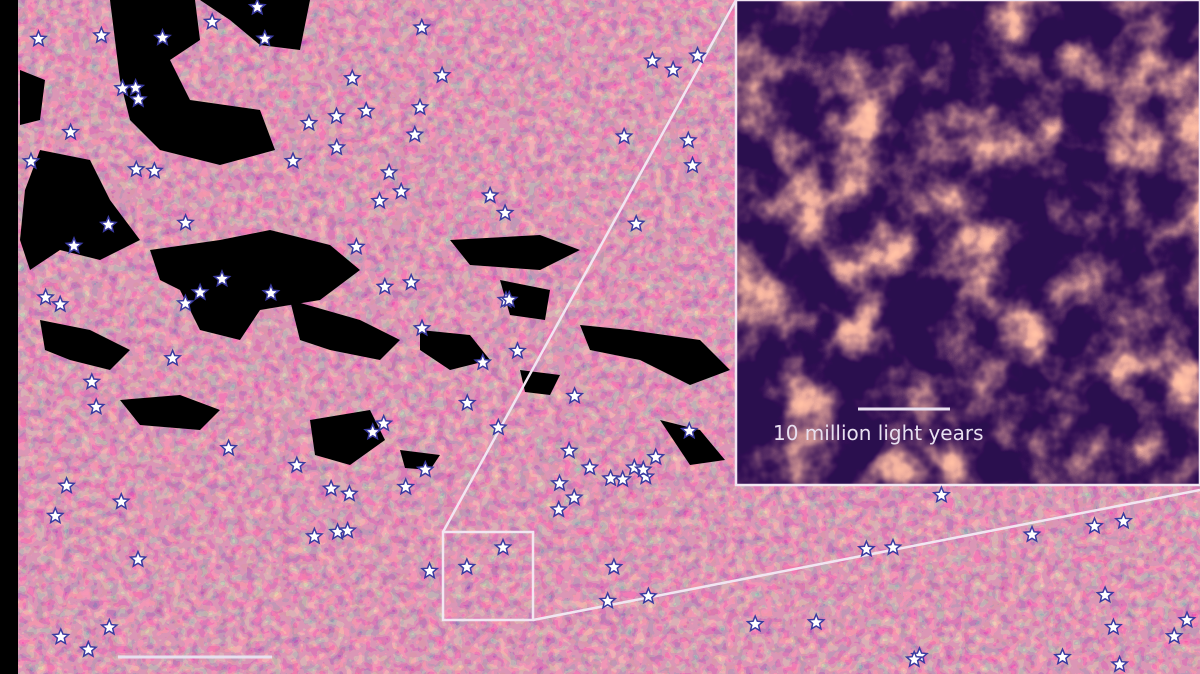  What do you see at coordinates (878, 433) in the screenshot?
I see `inset-scale-label: 10 million light years` at bounding box center [878, 433].